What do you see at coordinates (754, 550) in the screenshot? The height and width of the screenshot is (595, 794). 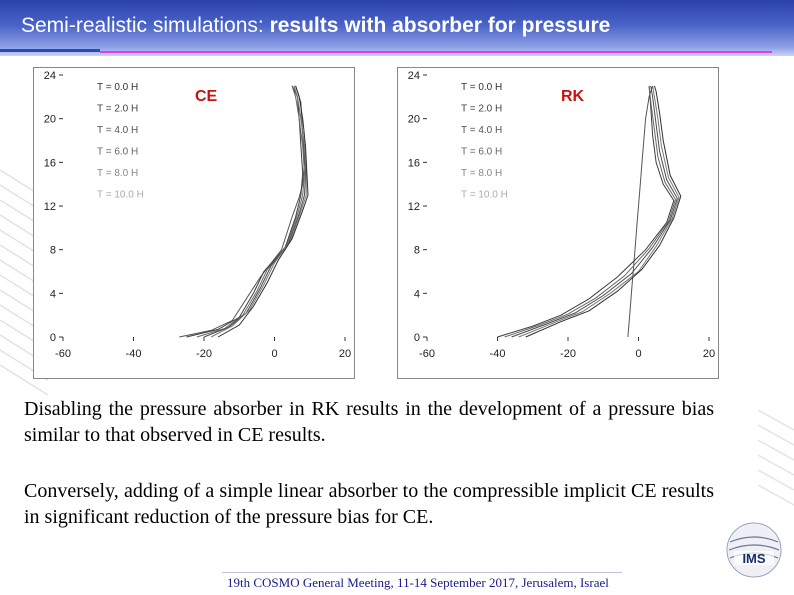 I see `ims-logo-icon: IMS` at bounding box center [754, 550].